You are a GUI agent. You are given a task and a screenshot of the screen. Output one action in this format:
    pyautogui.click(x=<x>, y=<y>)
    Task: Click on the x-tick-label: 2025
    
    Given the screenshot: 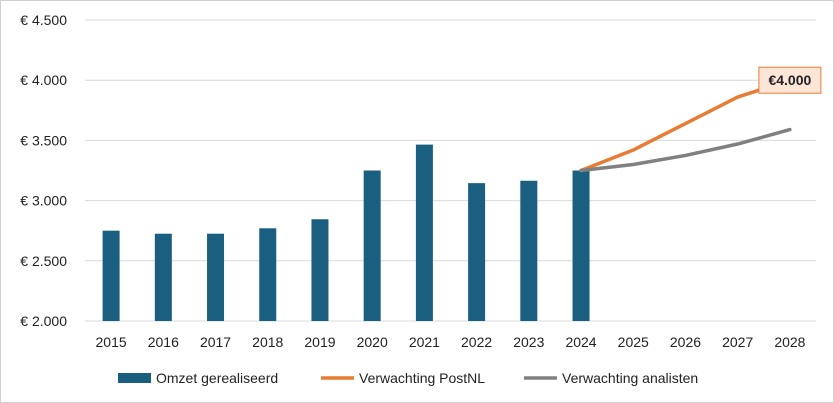 What is the action you would take?
    pyautogui.click(x=633, y=342)
    